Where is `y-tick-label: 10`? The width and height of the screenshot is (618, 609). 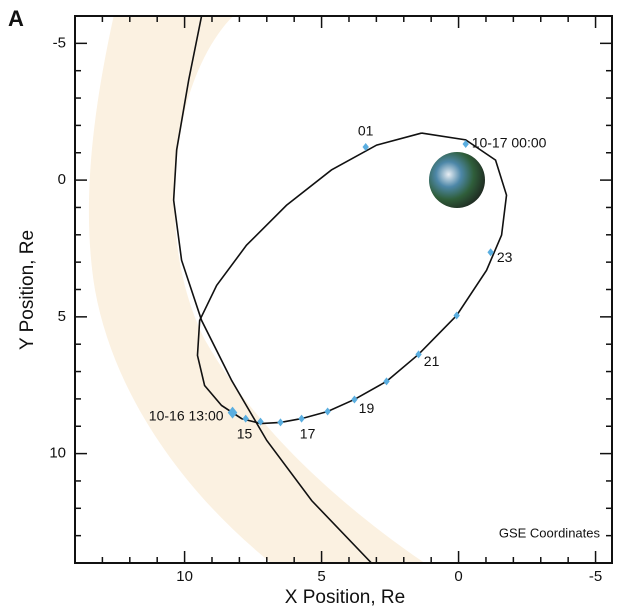 y-tick-label: 10 is located at coordinates (57, 453).